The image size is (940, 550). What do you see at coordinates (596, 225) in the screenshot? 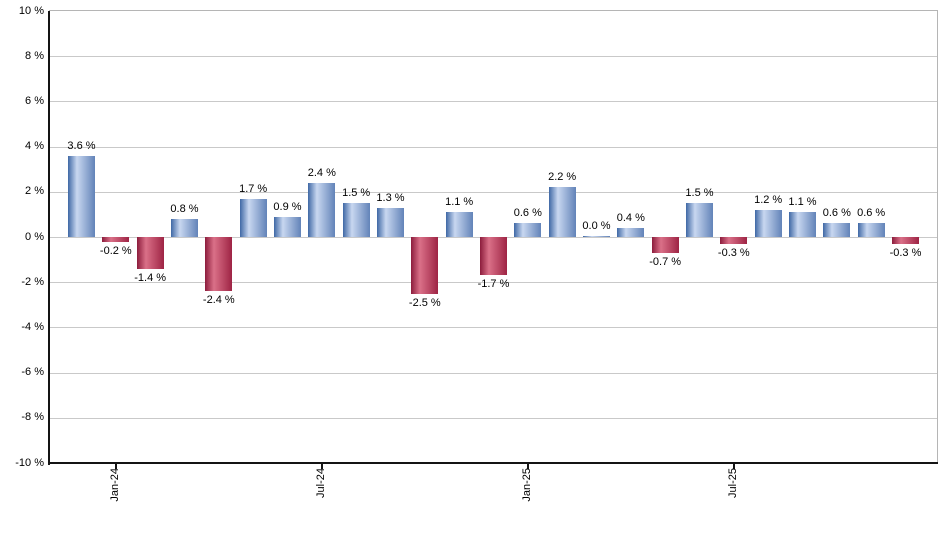
I see `bar-value-label: 0.0 %` at bounding box center [596, 225].